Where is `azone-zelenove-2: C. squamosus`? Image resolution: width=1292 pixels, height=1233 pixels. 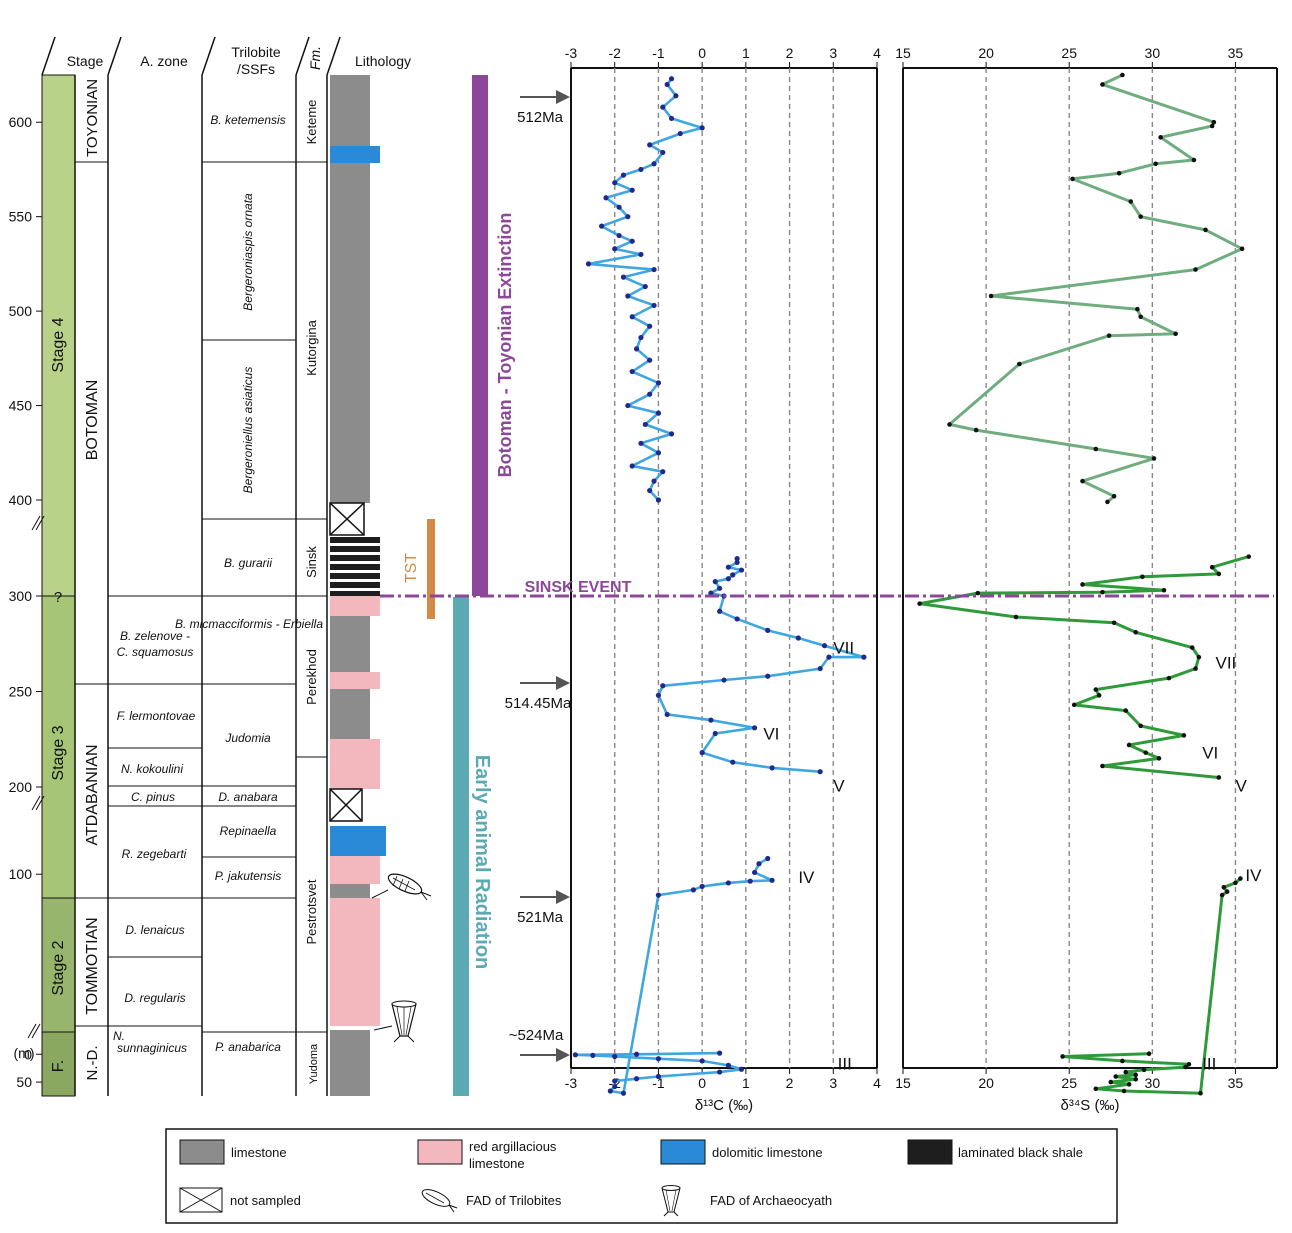
azone-zelenove-2: C. squamosus is located at coordinates (155, 652).